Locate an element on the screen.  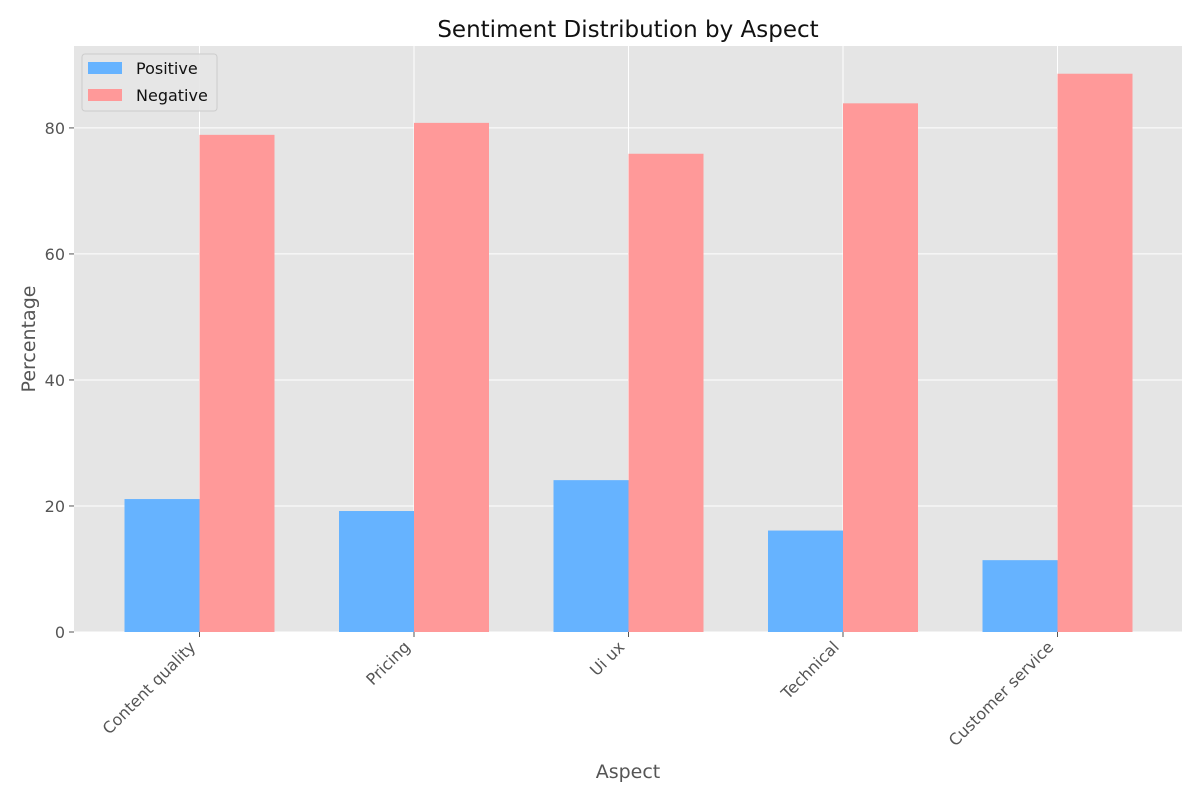
chart-title: Sentiment Distribution by Aspect is located at coordinates (627, 30).